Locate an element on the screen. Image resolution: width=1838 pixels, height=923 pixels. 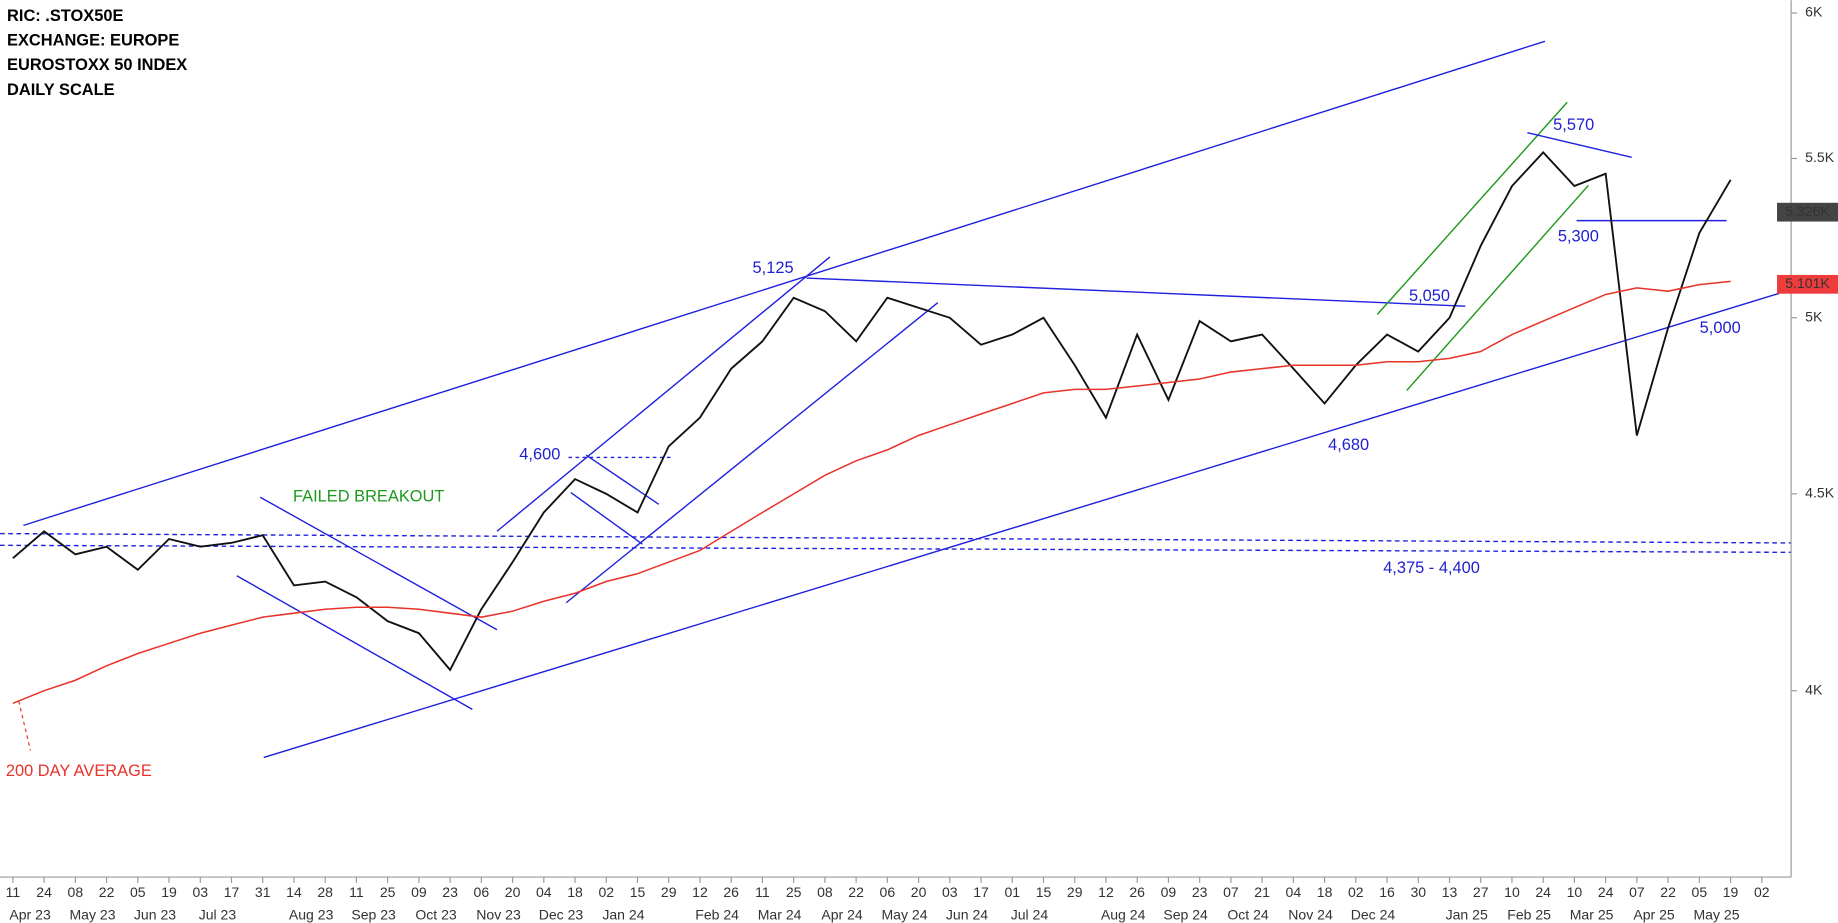
header-line: RIC: .STOX50E is located at coordinates (65, 16).